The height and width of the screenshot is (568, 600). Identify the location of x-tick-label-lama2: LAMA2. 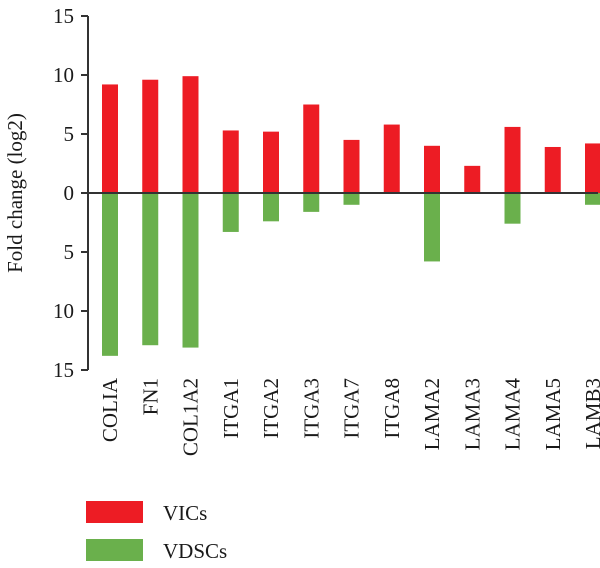
(432, 414).